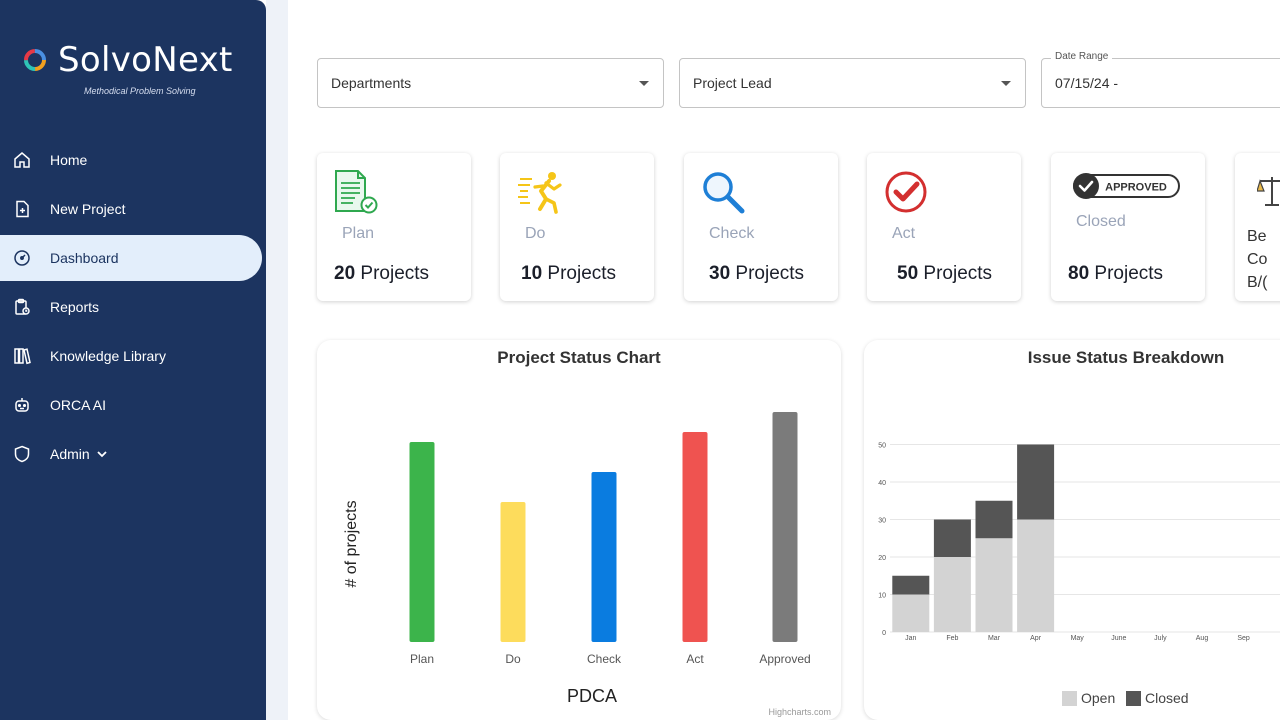 The image size is (1280, 720). I want to click on stat-card-count: 20 Projects, so click(381, 274).